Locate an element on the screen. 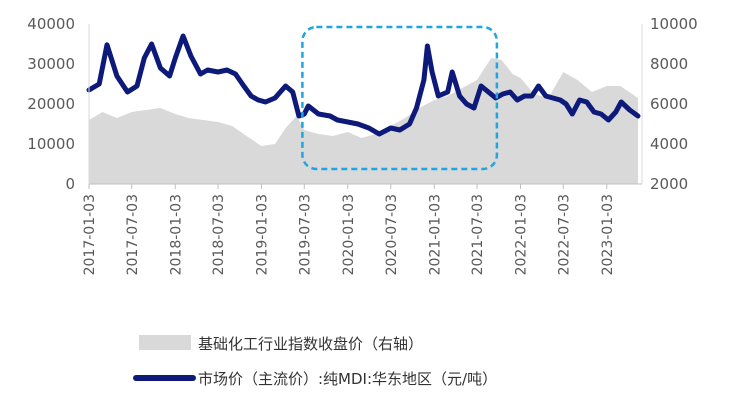  annotation-layer is located at coordinates (400, 98).